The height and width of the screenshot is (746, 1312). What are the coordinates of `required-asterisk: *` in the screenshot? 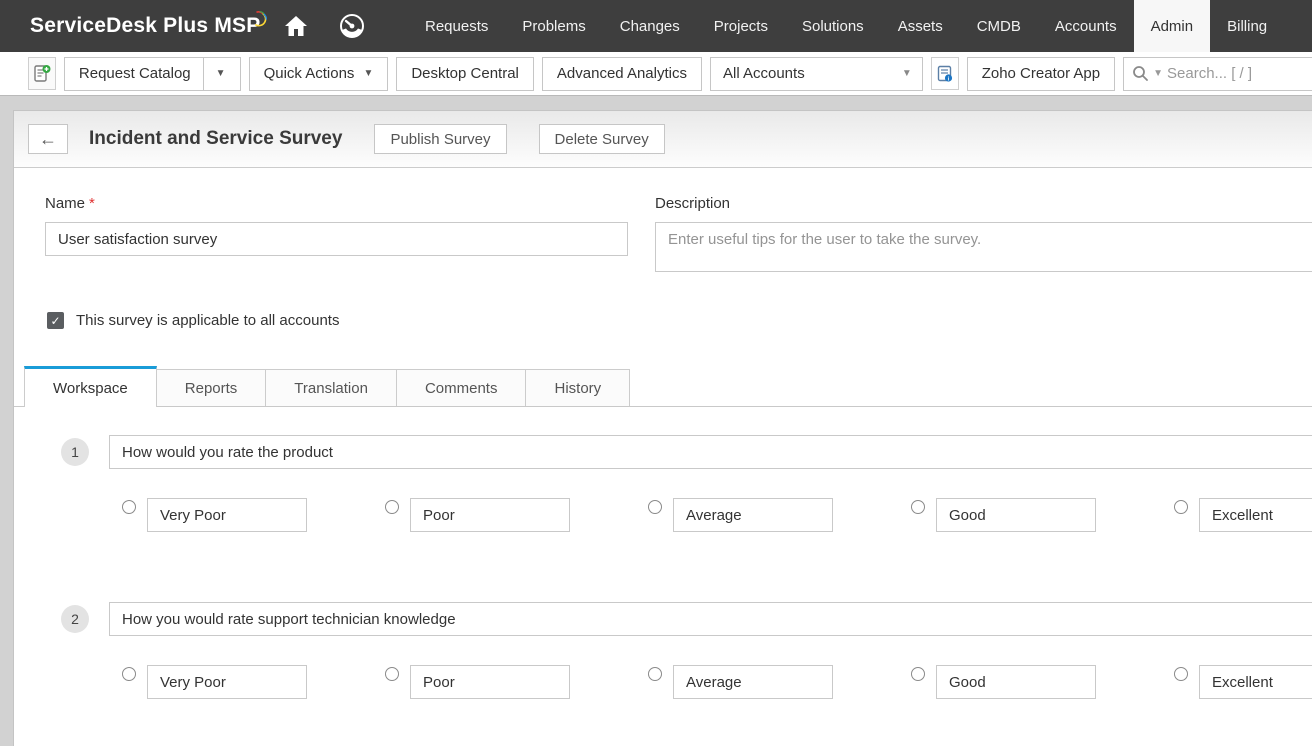 It's located at (92, 203).